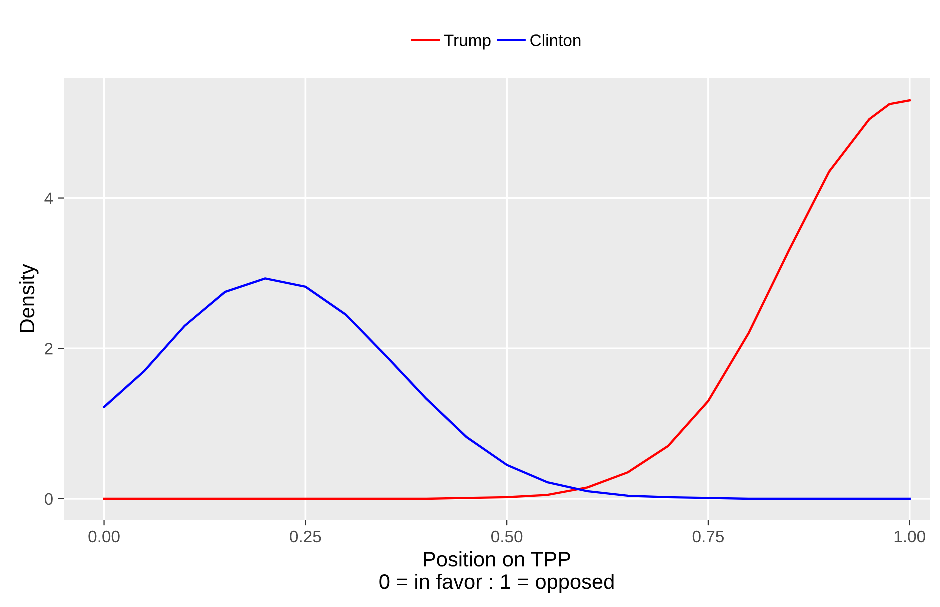 This screenshot has height=607, width=940. What do you see at coordinates (555, 40) in the screenshot?
I see `legend-label: Clinton` at bounding box center [555, 40].